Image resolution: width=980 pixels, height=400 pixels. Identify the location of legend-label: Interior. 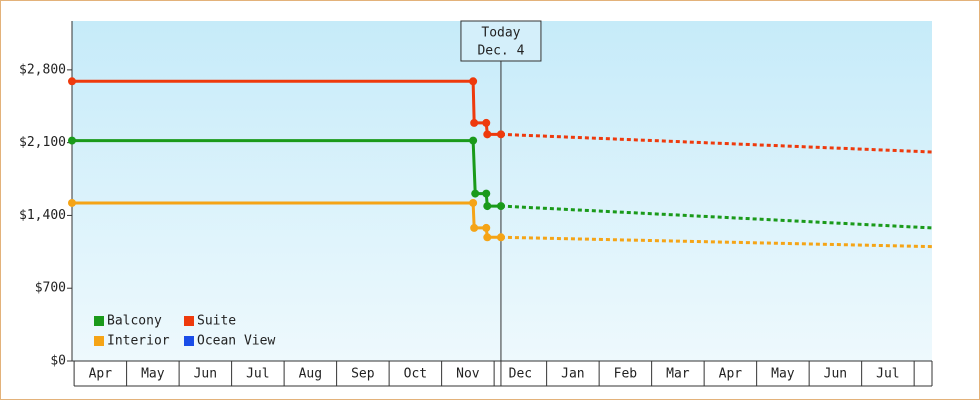
(138, 341).